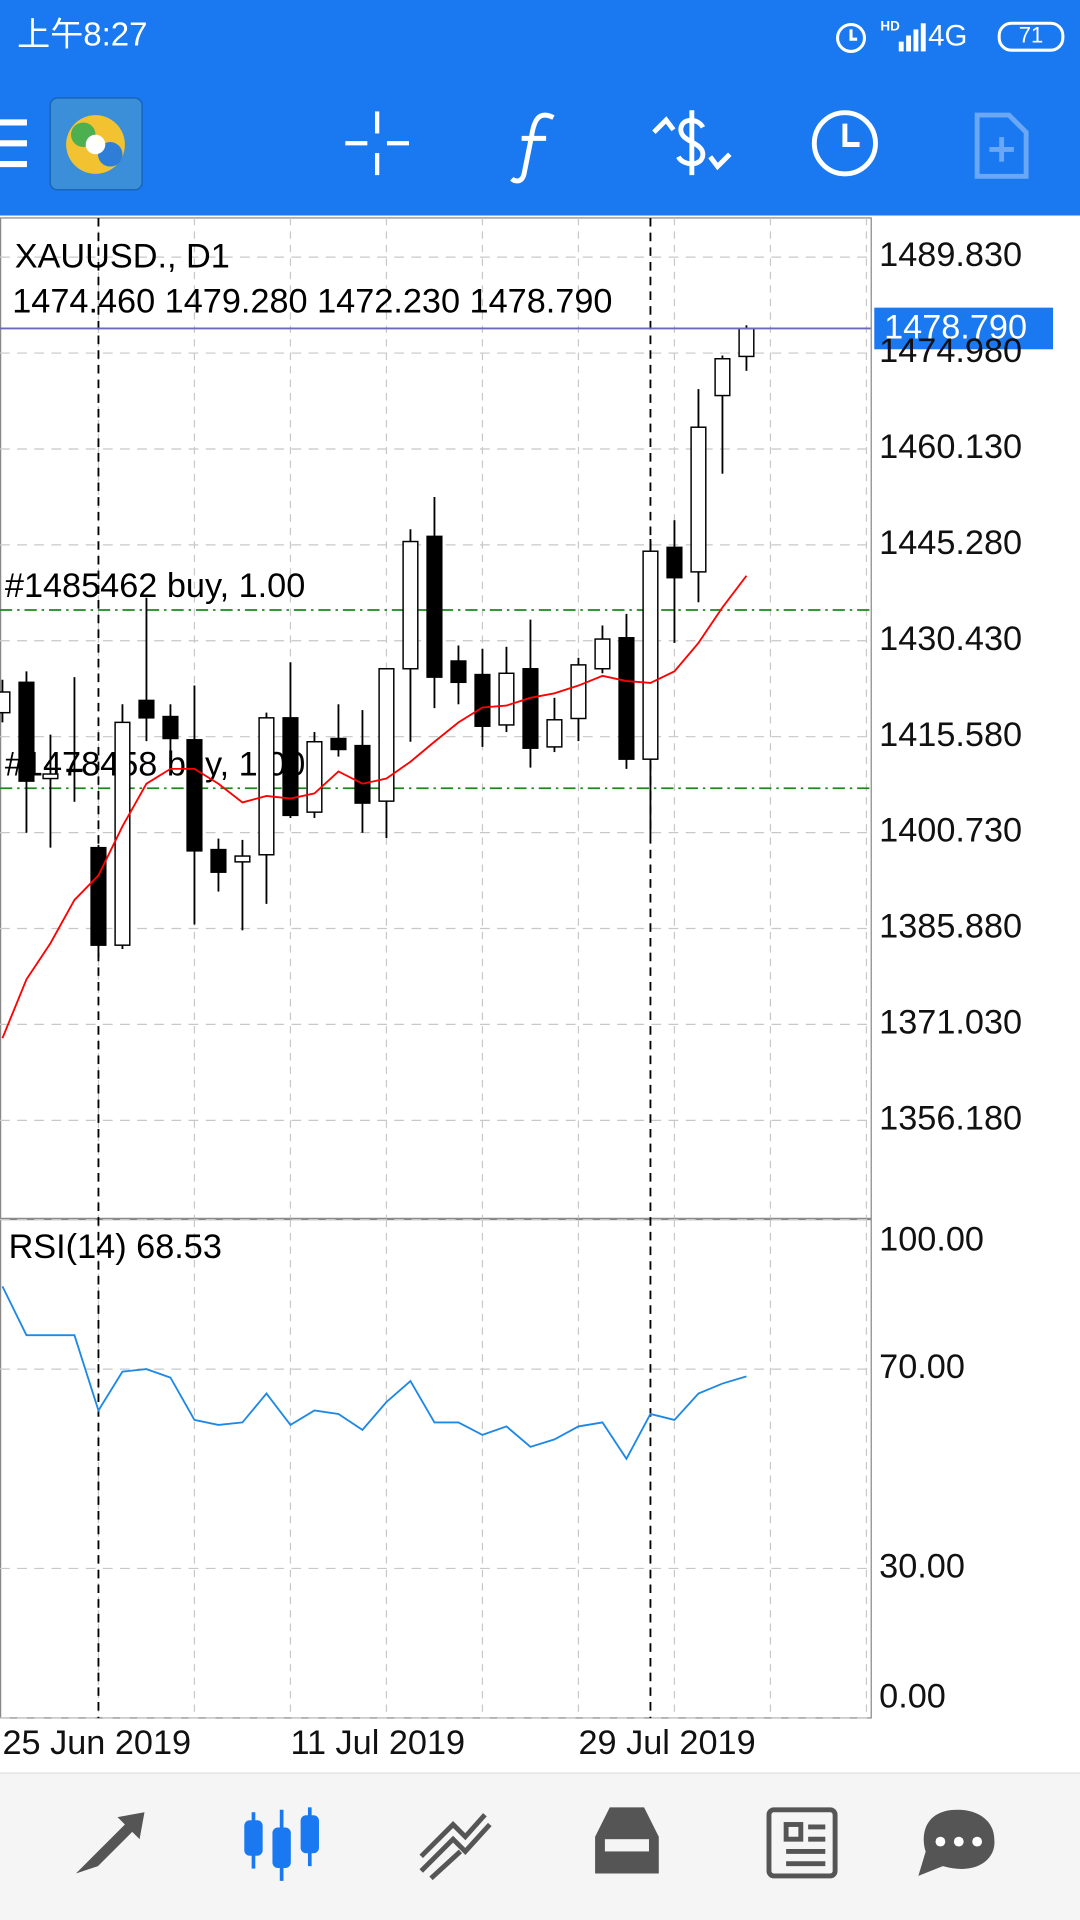  Describe the element at coordinates (532, 148) in the screenshot. I see `indicators-button` at that location.